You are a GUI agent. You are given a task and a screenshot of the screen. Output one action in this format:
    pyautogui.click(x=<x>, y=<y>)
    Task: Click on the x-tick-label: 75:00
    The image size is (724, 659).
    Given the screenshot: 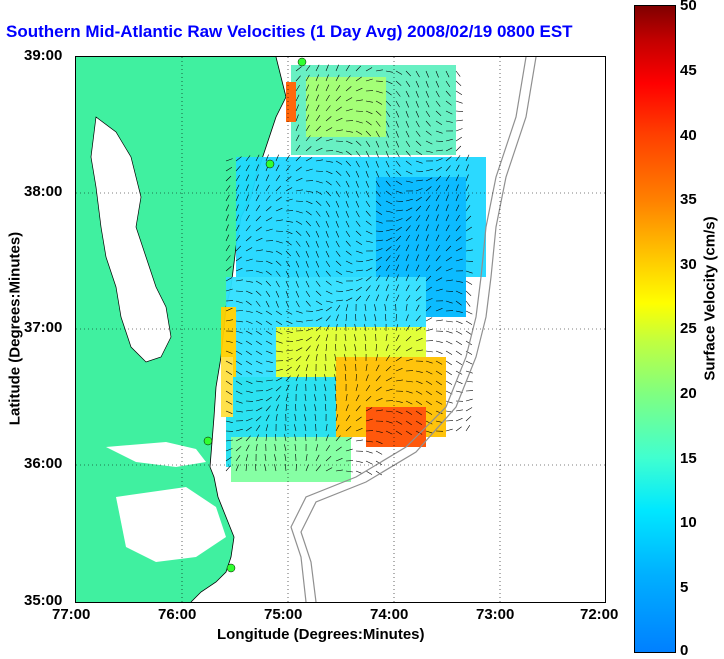 What is the action you would take?
    pyautogui.click(x=283, y=614)
    